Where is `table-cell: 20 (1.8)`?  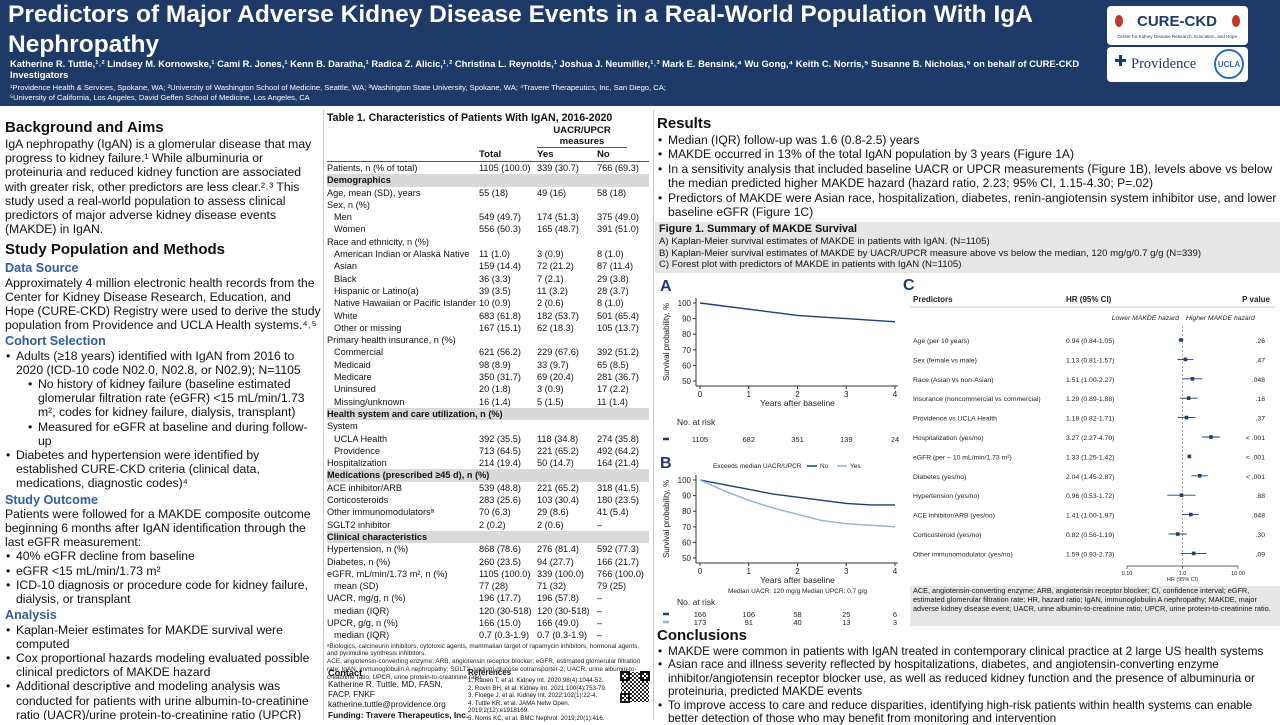
table-cell: 20 (1.8) is located at coordinates (495, 389).